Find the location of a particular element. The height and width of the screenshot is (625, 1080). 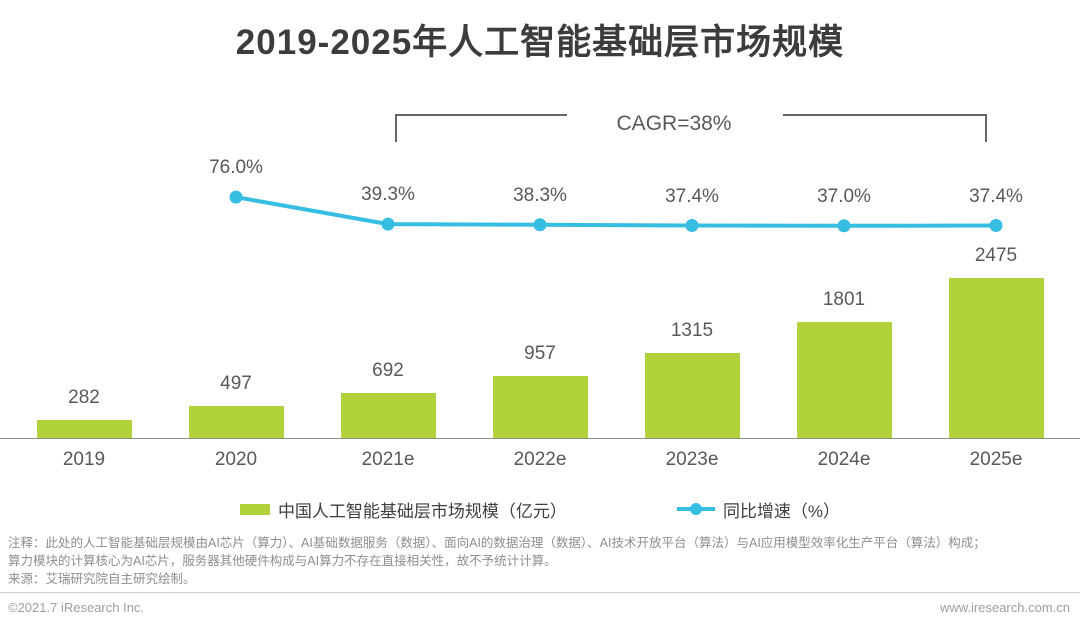

bar-2024e is located at coordinates (844, 380).